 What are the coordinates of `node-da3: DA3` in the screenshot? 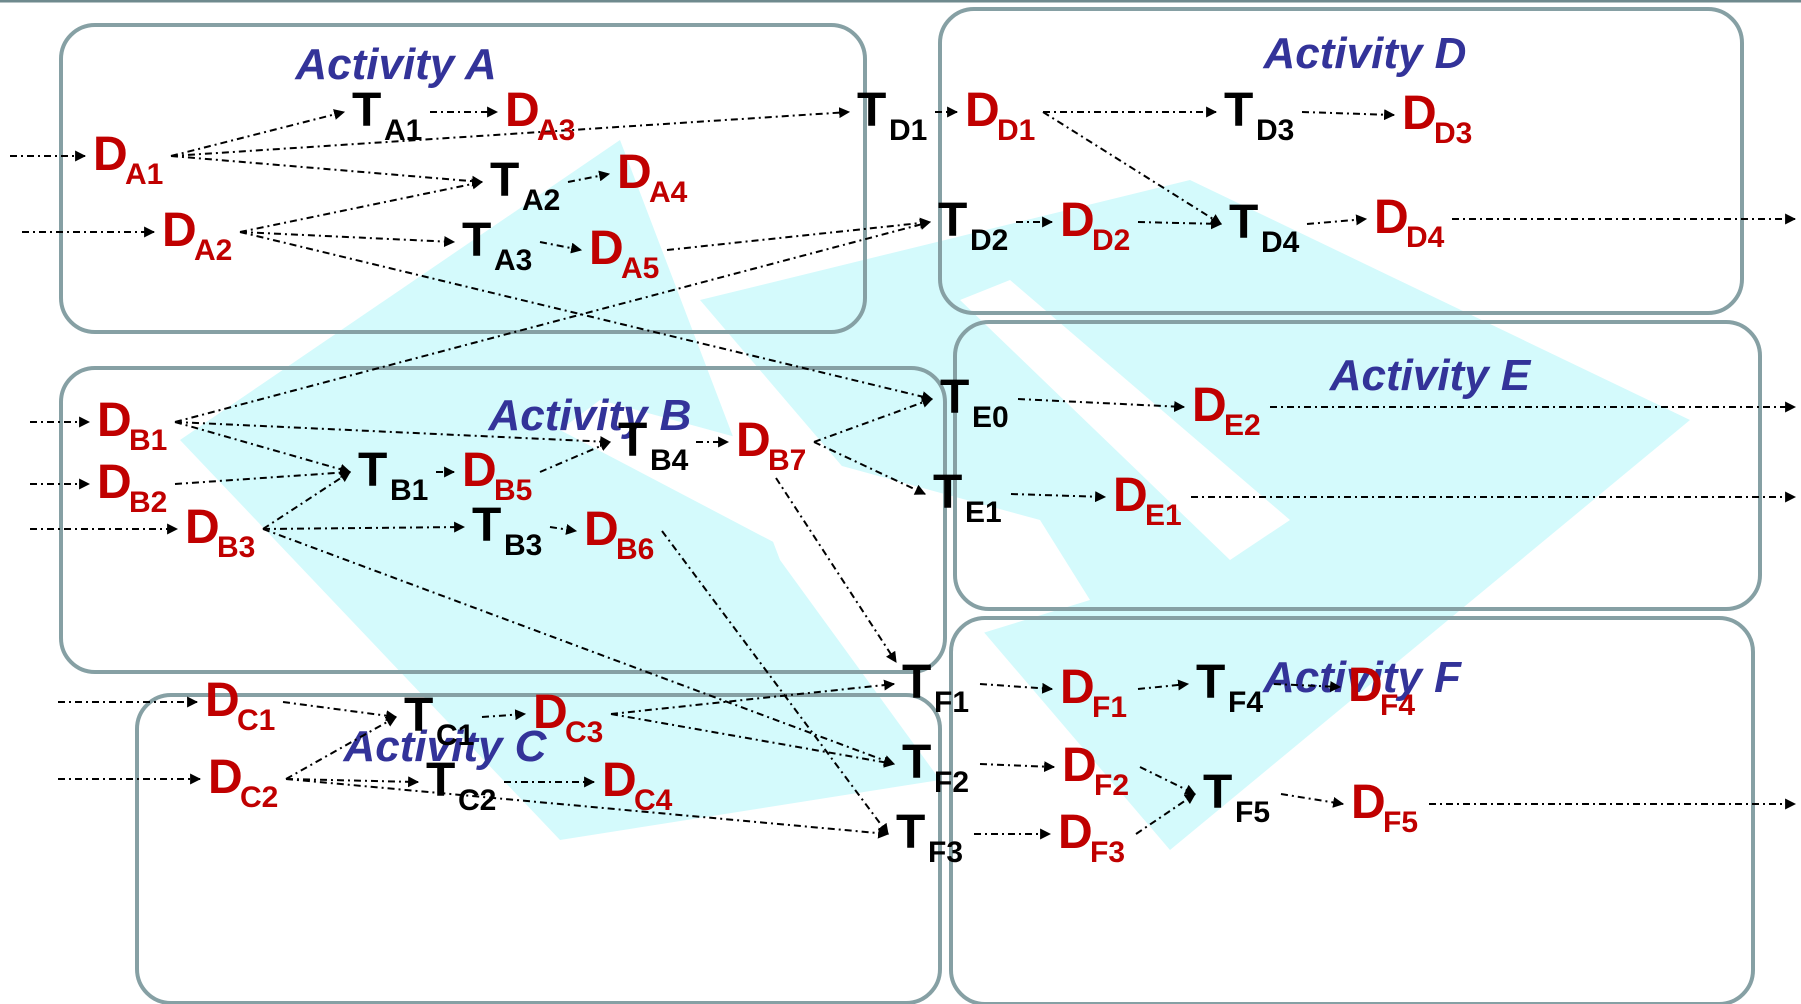 It's located at (540, 115).